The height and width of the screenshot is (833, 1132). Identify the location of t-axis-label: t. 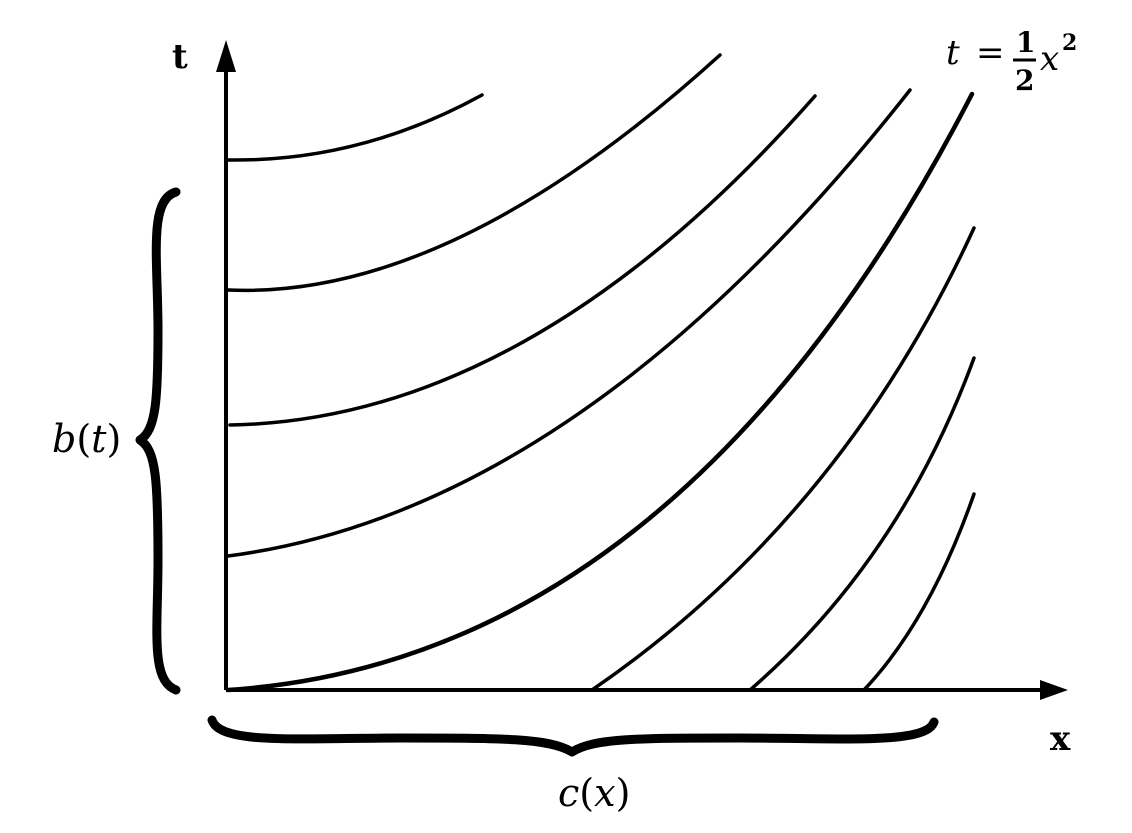
(180, 57).